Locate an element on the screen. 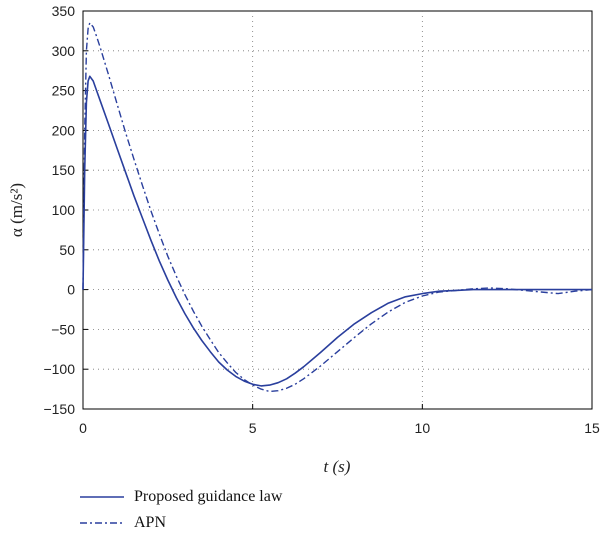 This screenshot has width=600, height=540. legend-swatch-solid is located at coordinates (102, 497).